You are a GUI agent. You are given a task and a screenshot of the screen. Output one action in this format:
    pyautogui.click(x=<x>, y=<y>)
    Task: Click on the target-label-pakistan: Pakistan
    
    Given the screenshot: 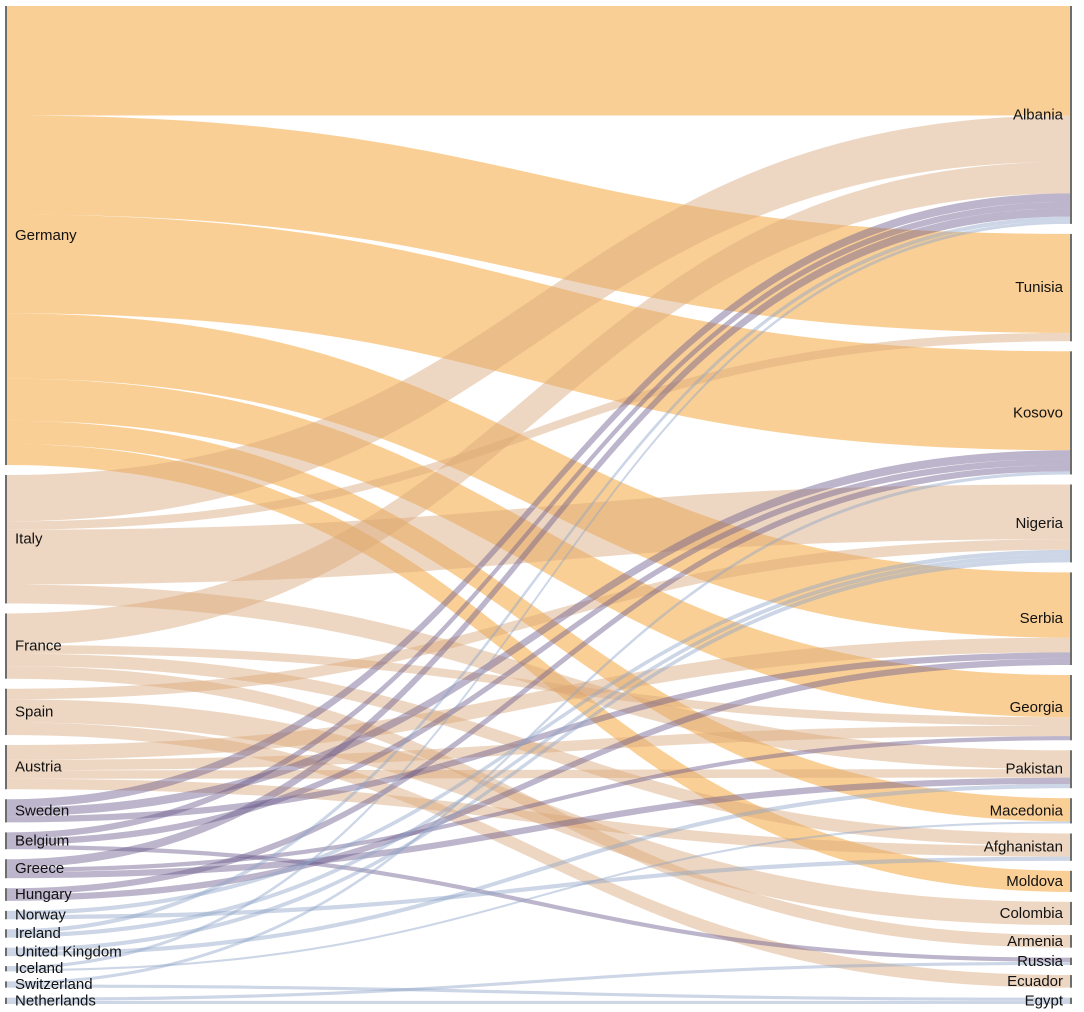 What is the action you would take?
    pyautogui.click(x=1034, y=769)
    